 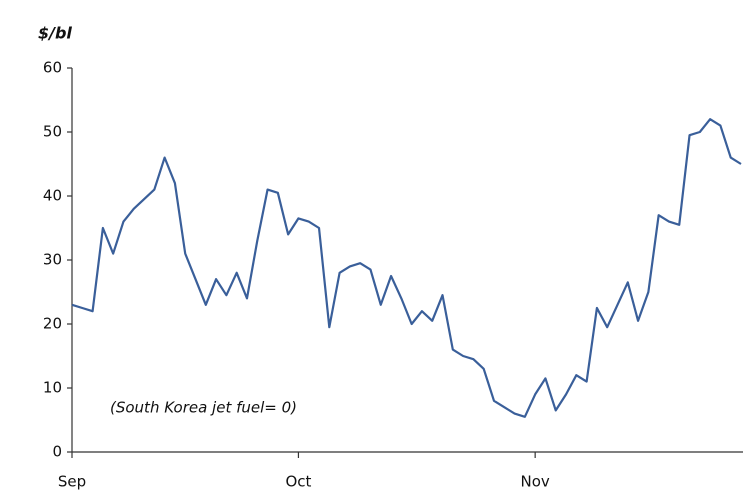 I want to click on y-tick-label: 10, so click(x=52, y=388).